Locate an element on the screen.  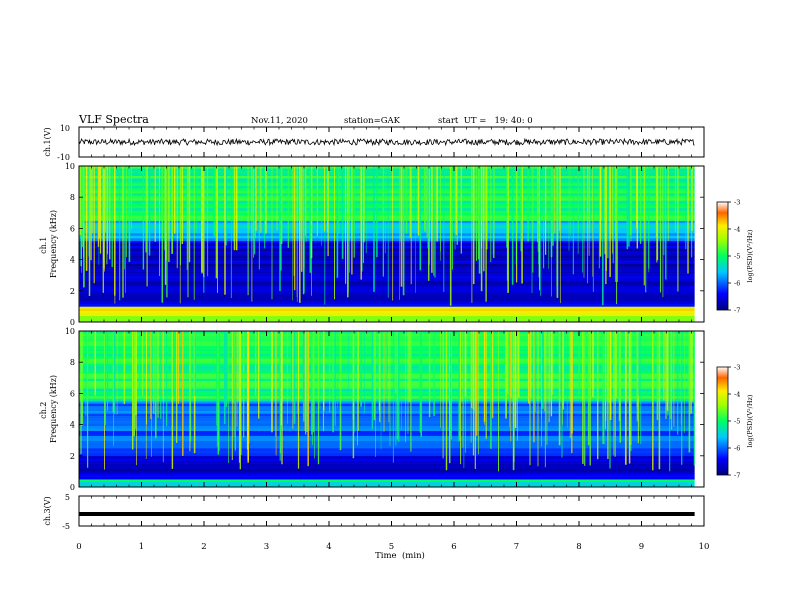
ch2-colorbar: -3 -4 -5 -6 -7 log(PSD)(V²/Hz) is located at coordinates (735, 422).